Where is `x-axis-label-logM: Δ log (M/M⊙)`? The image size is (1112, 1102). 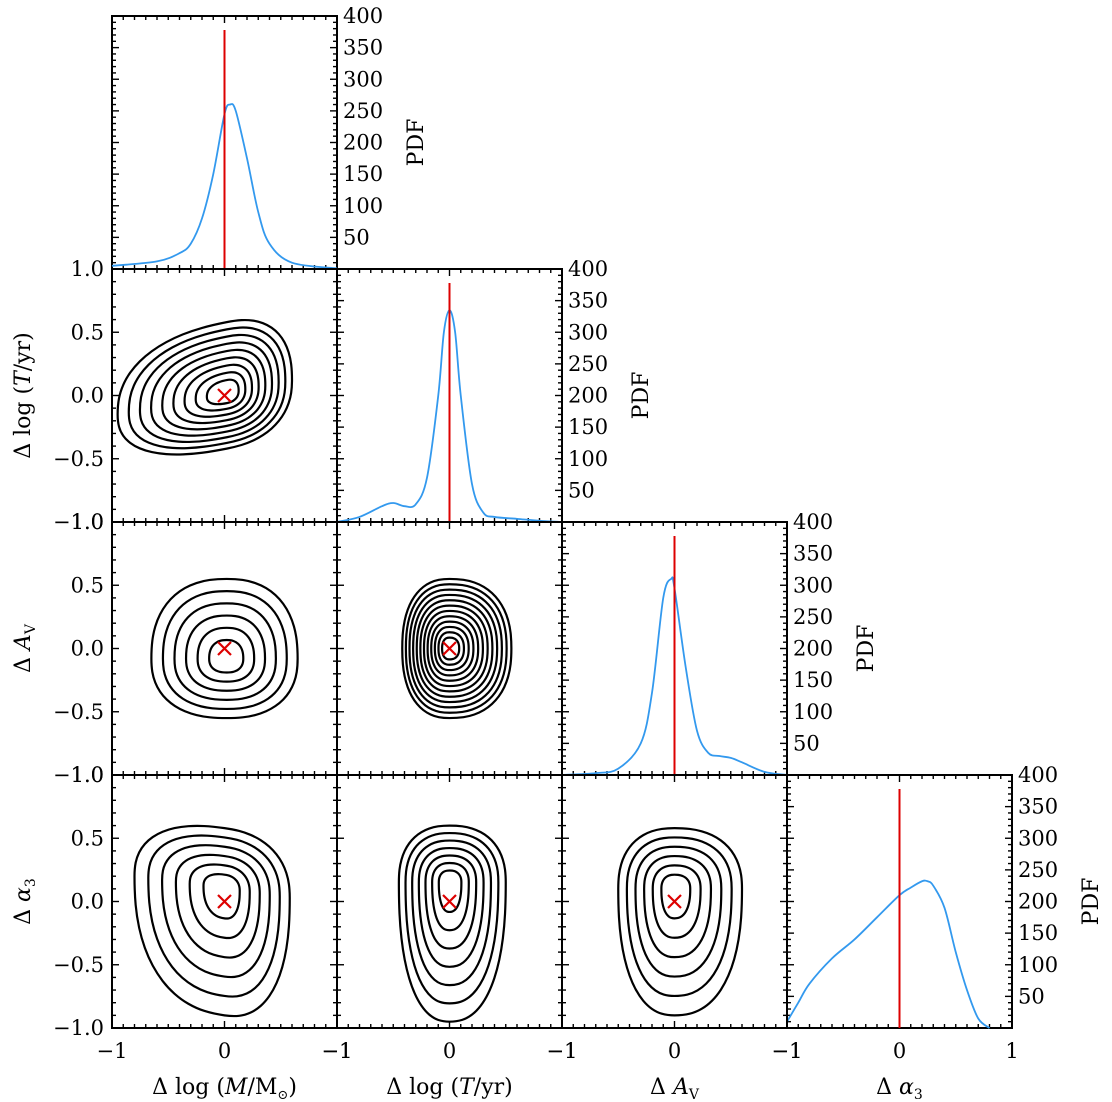 x-axis-label-logM: Δ log (M/M⊙) is located at coordinates (224, 1088).